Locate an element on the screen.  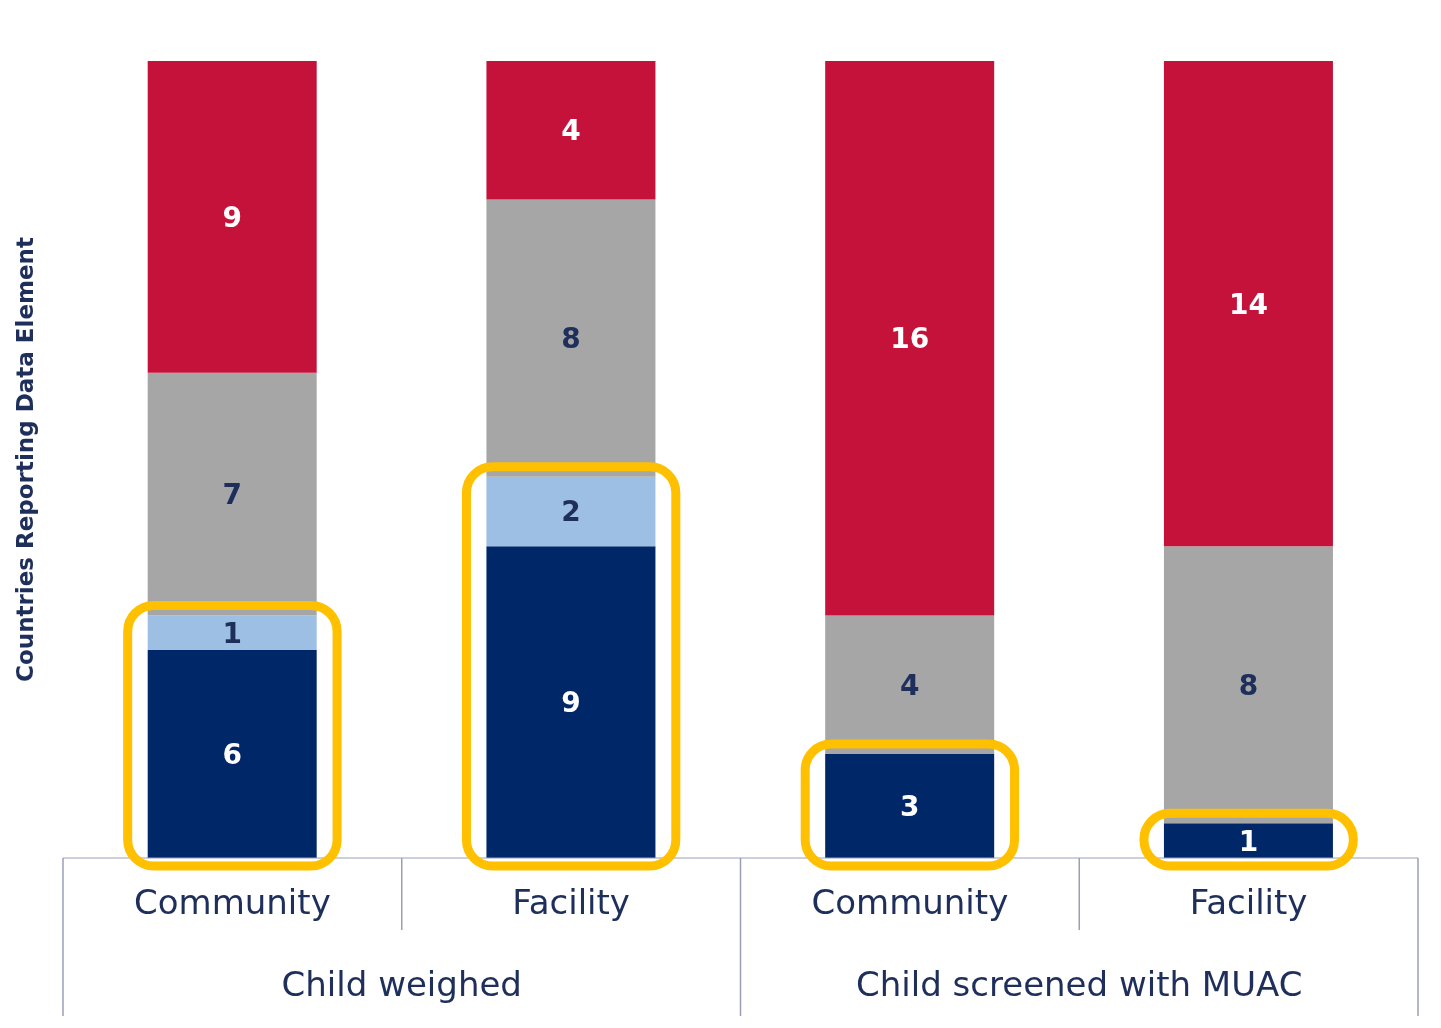
data-label: 14 is located at coordinates (1248, 304).